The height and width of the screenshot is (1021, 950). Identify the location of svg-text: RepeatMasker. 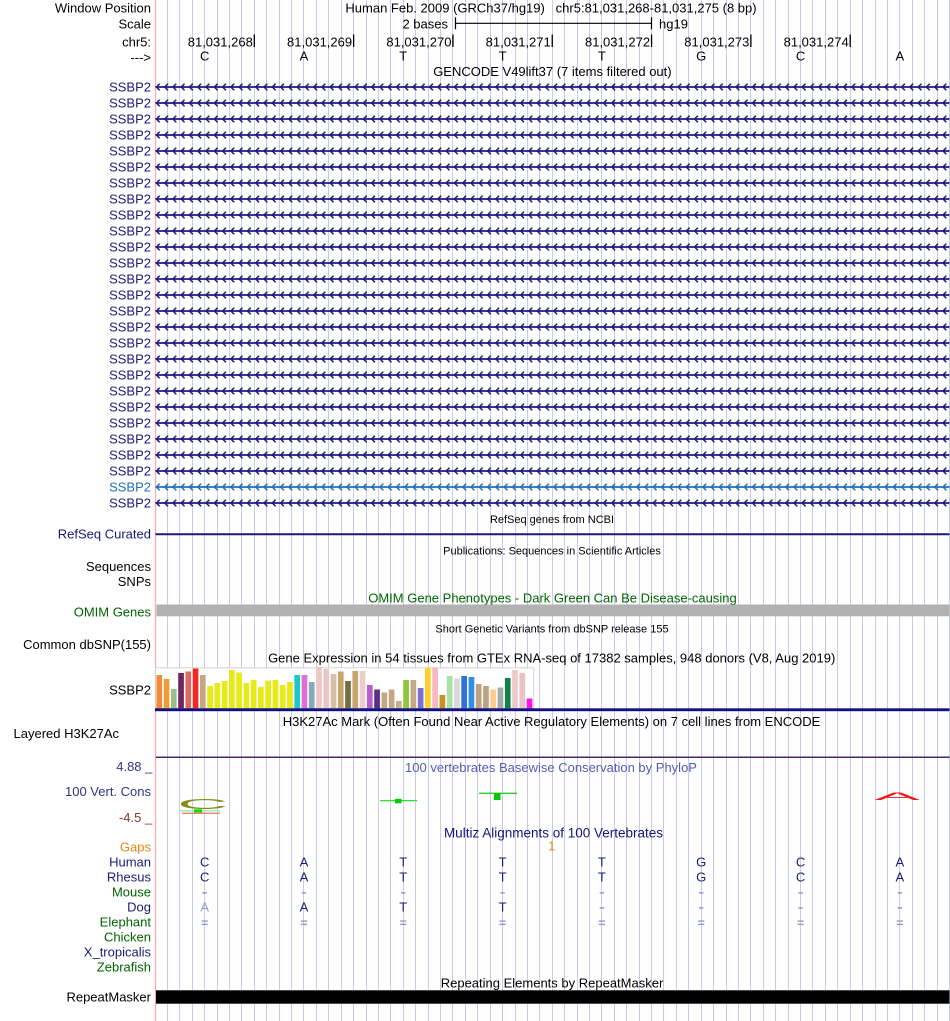
(108, 997).